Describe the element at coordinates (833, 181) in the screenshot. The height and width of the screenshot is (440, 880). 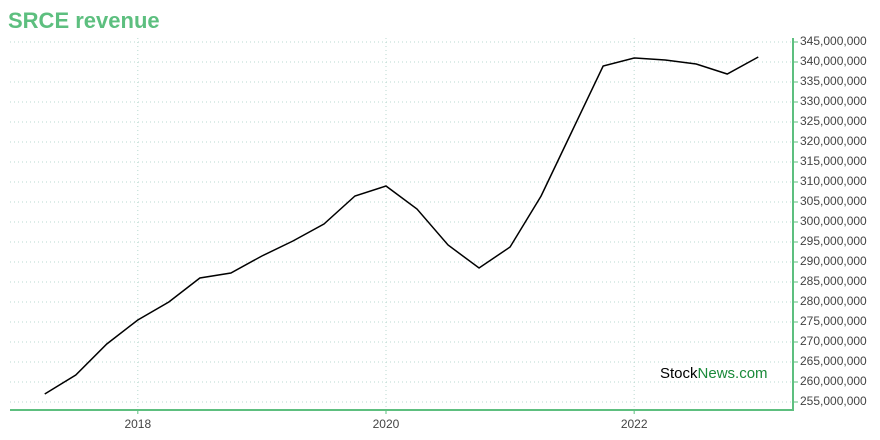
I see `y-tick-label: 310,000,000` at that location.